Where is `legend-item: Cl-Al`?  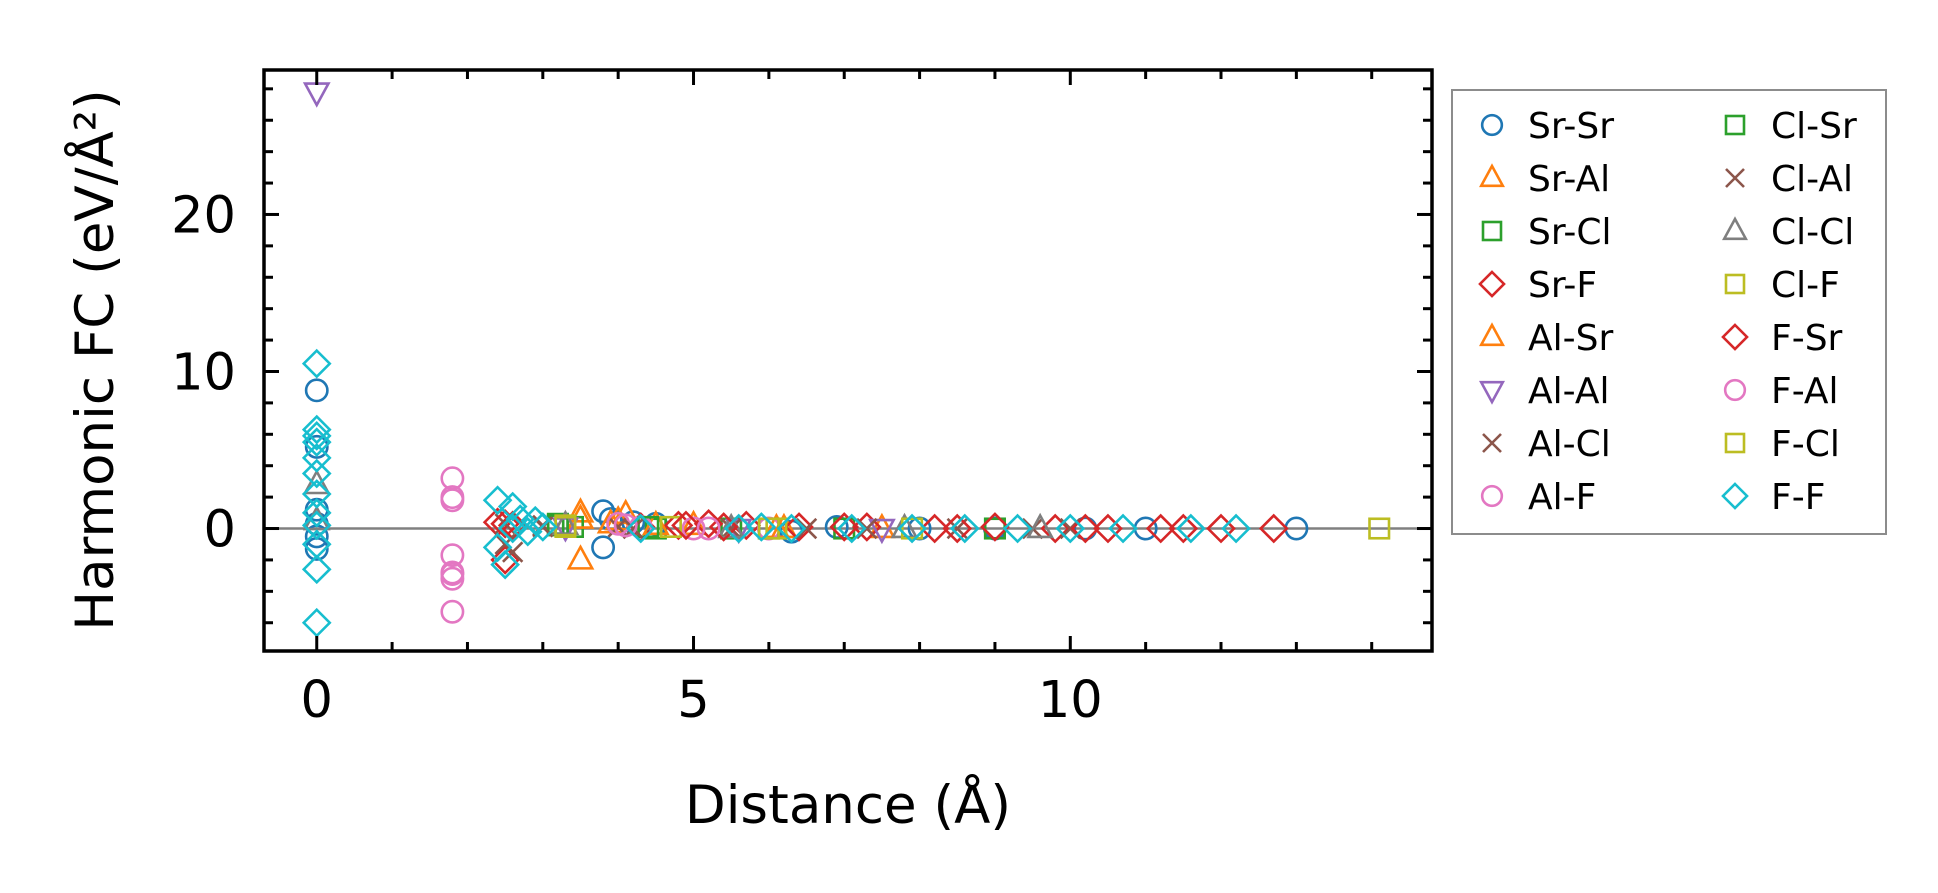
legend-item: Cl-Al is located at coordinates (1789, 179).